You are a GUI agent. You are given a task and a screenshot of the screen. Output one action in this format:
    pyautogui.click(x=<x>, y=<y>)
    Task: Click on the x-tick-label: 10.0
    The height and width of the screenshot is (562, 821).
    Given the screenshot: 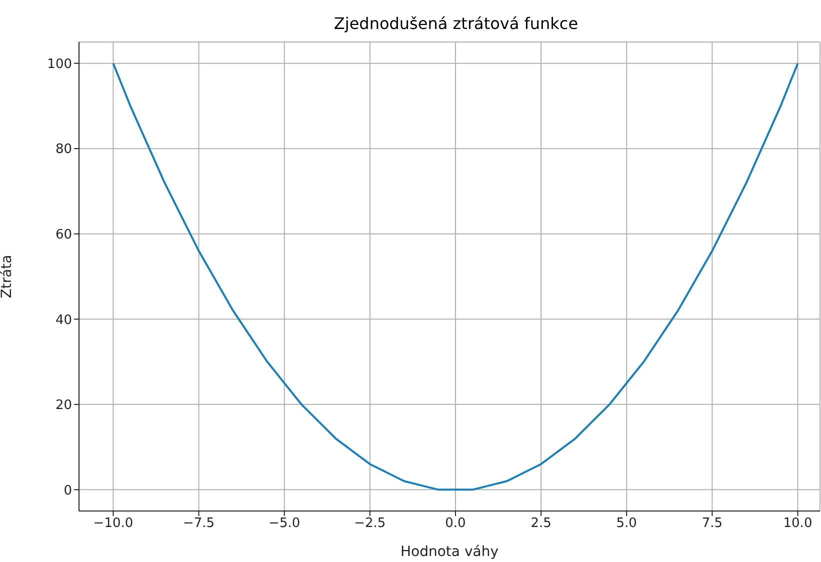 What is the action you would take?
    pyautogui.click(x=797, y=524)
    